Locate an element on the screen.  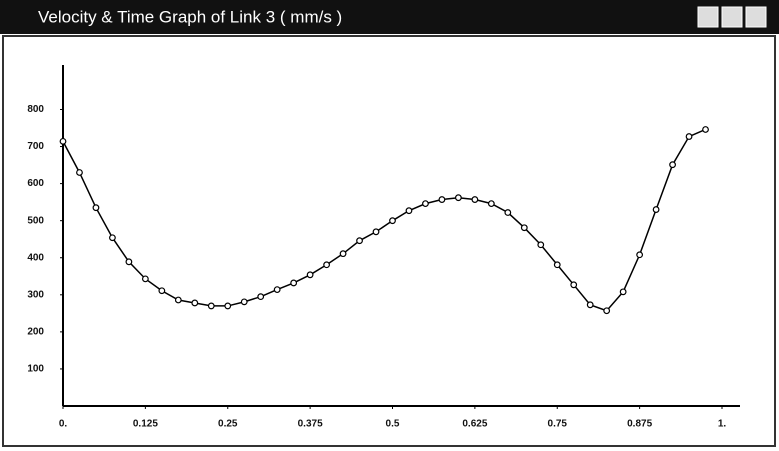
x-tick-label: 0. is located at coordinates (63, 424).